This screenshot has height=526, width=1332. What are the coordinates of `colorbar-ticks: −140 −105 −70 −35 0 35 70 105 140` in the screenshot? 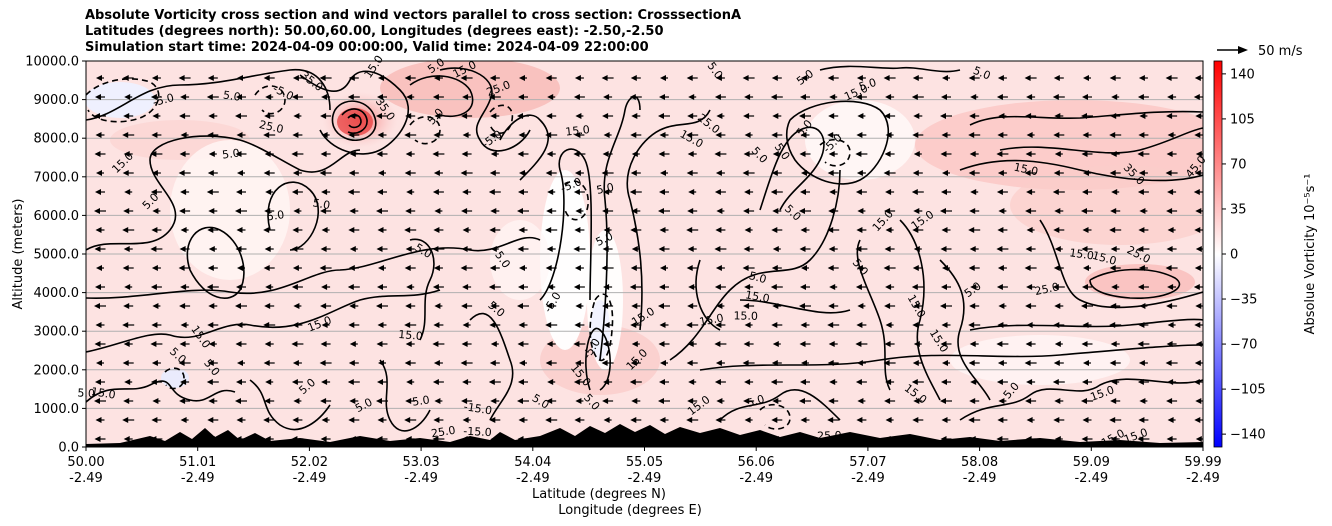 It's located at (1244, 255).